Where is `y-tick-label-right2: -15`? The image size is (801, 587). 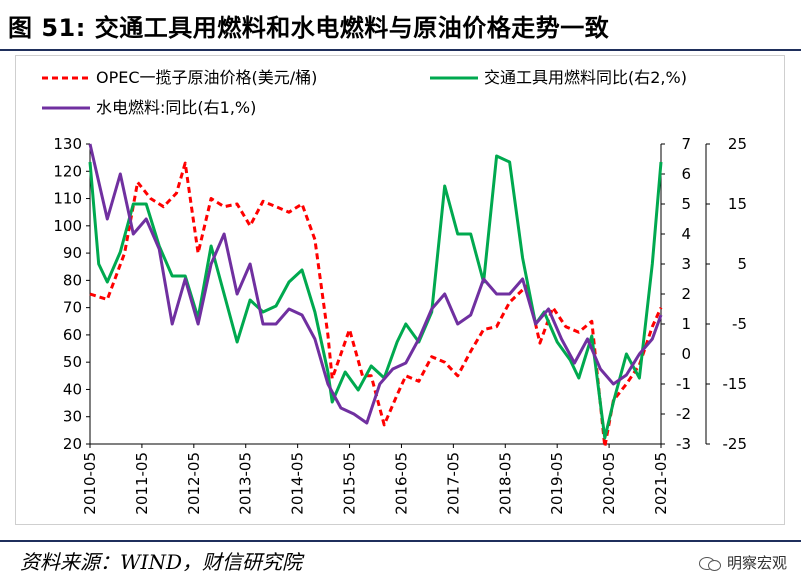
y-tick-label-right2: -15 is located at coordinates (735, 384).